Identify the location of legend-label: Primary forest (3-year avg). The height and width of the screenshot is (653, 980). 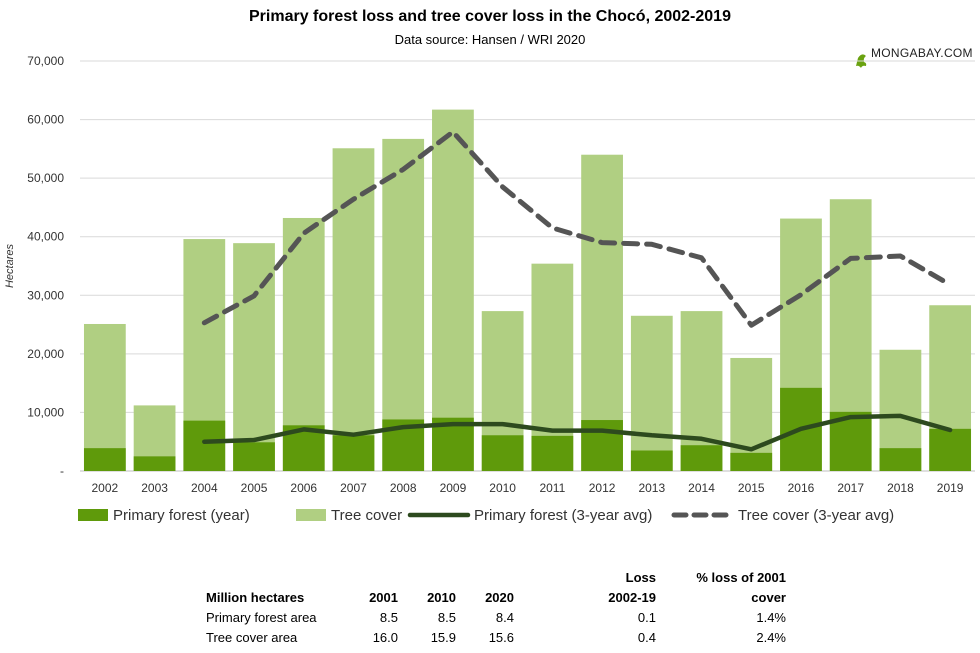
(563, 515).